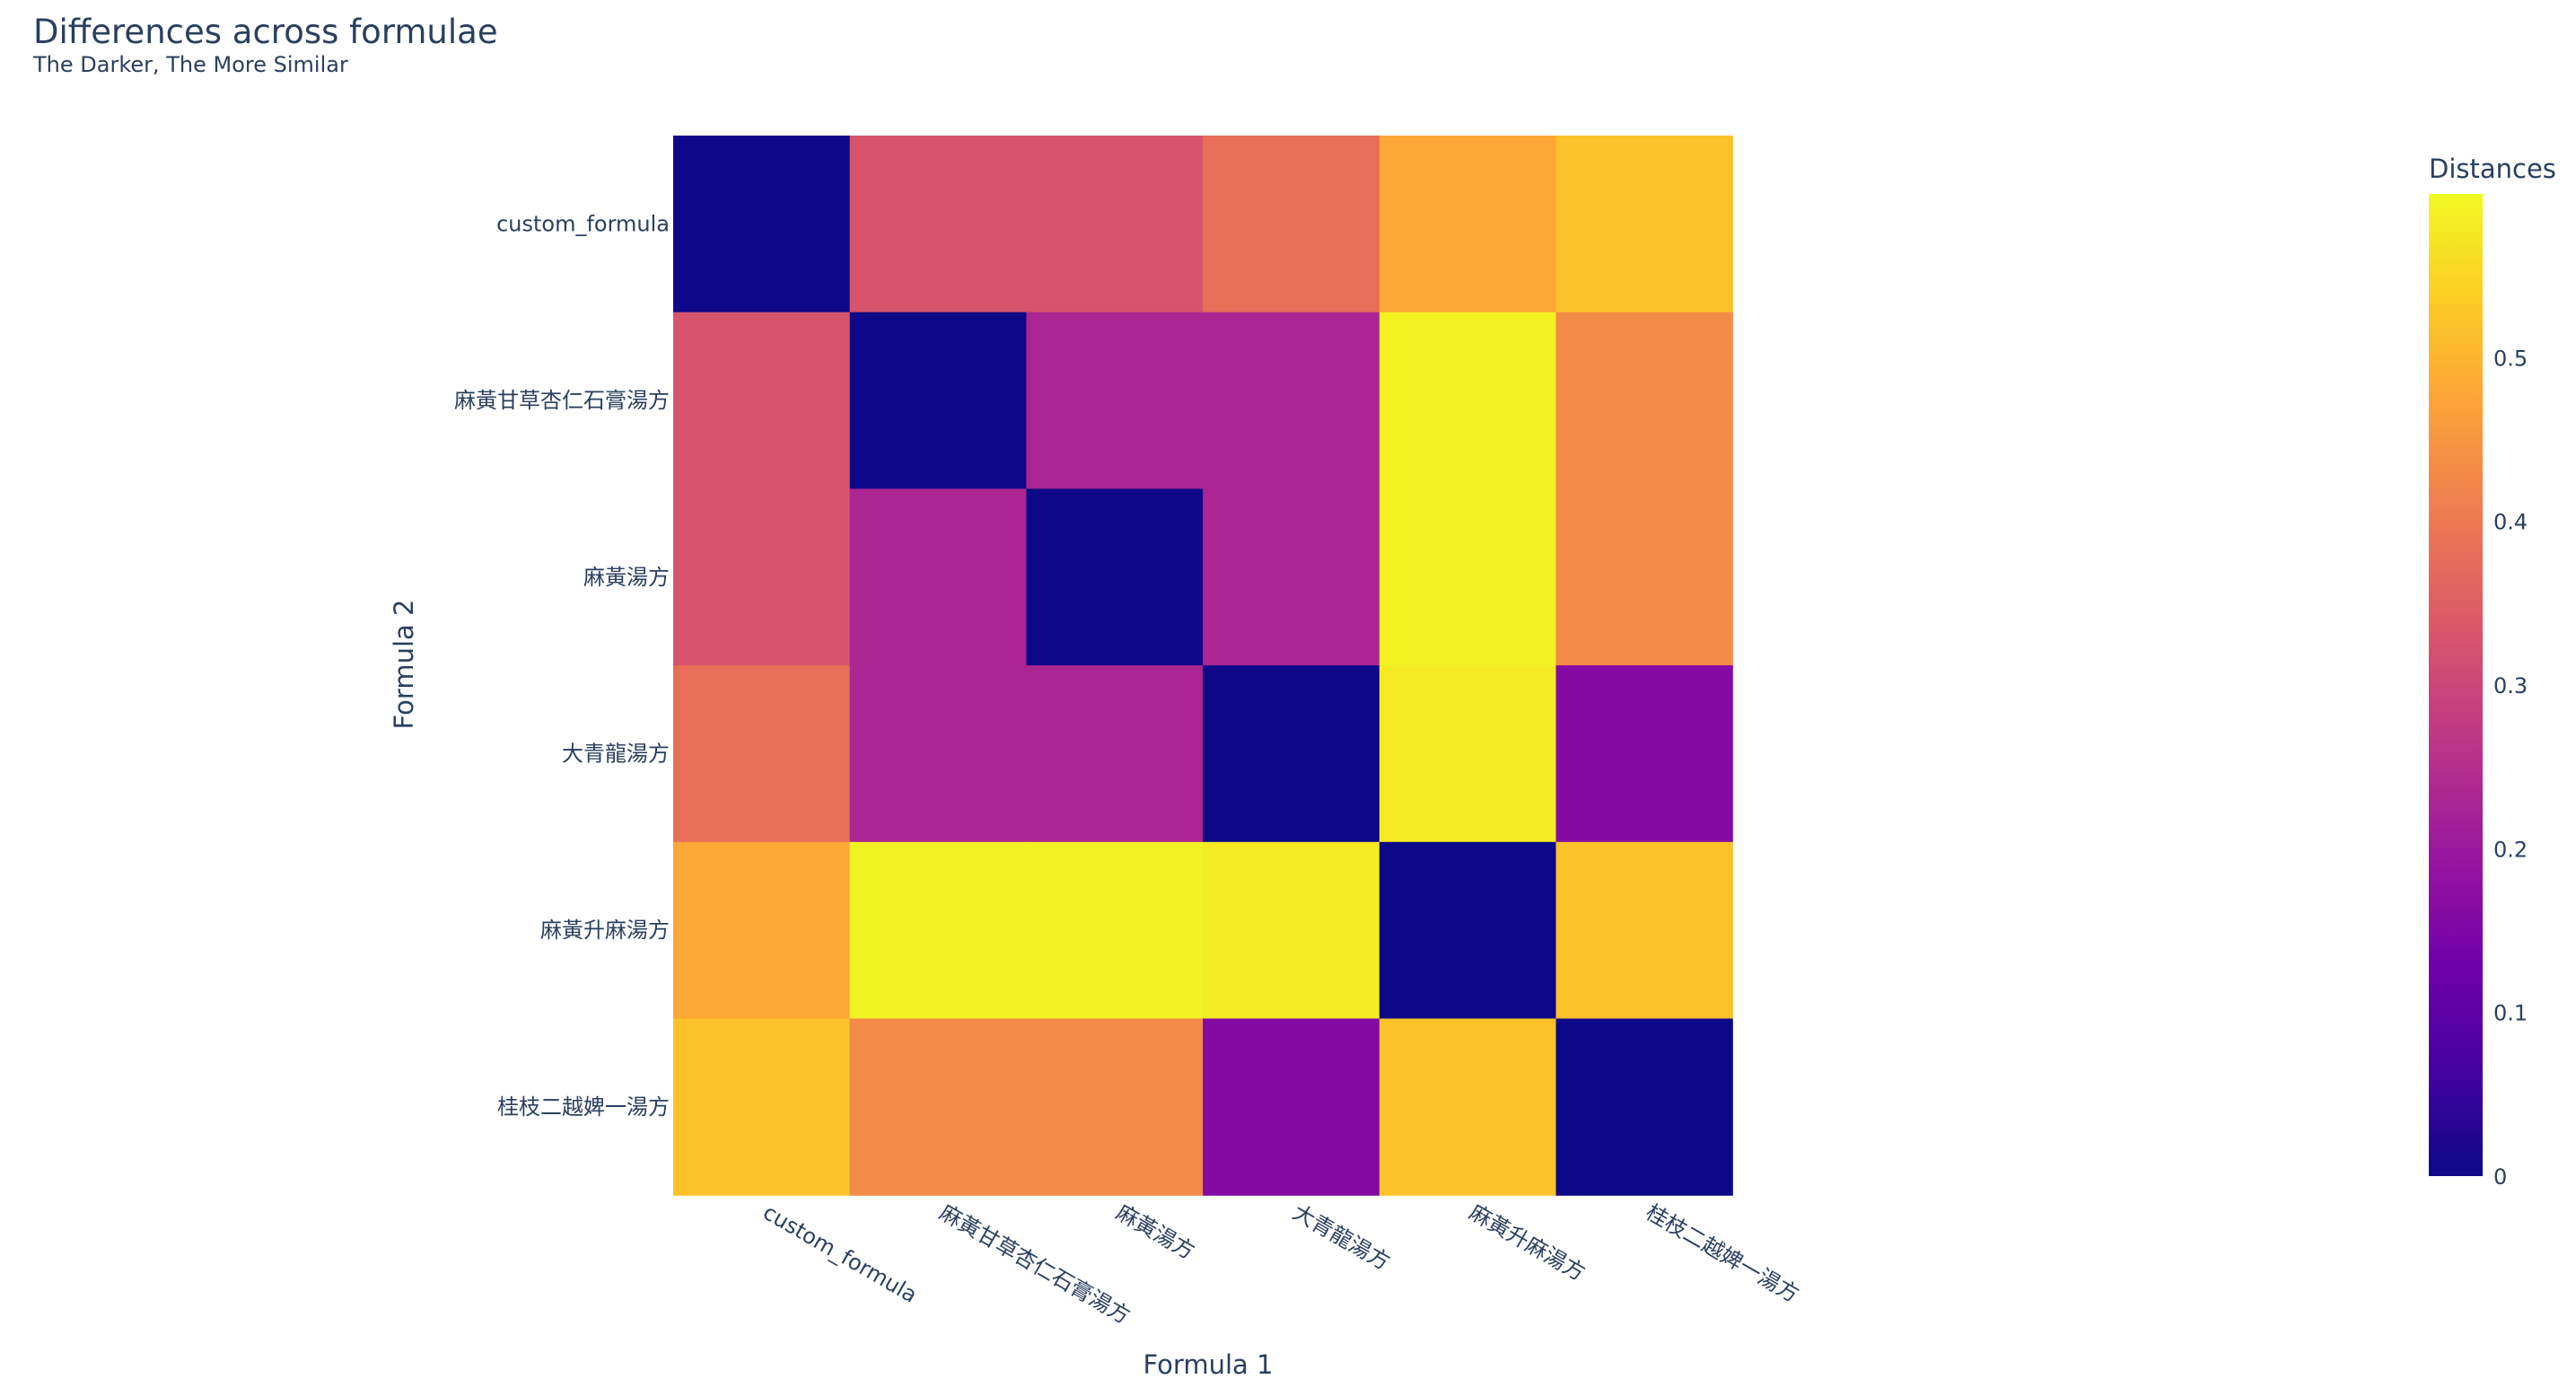 This screenshot has width=2576, height=1388. I want to click on y-tick-label: 麻黃湯方, so click(626, 577).